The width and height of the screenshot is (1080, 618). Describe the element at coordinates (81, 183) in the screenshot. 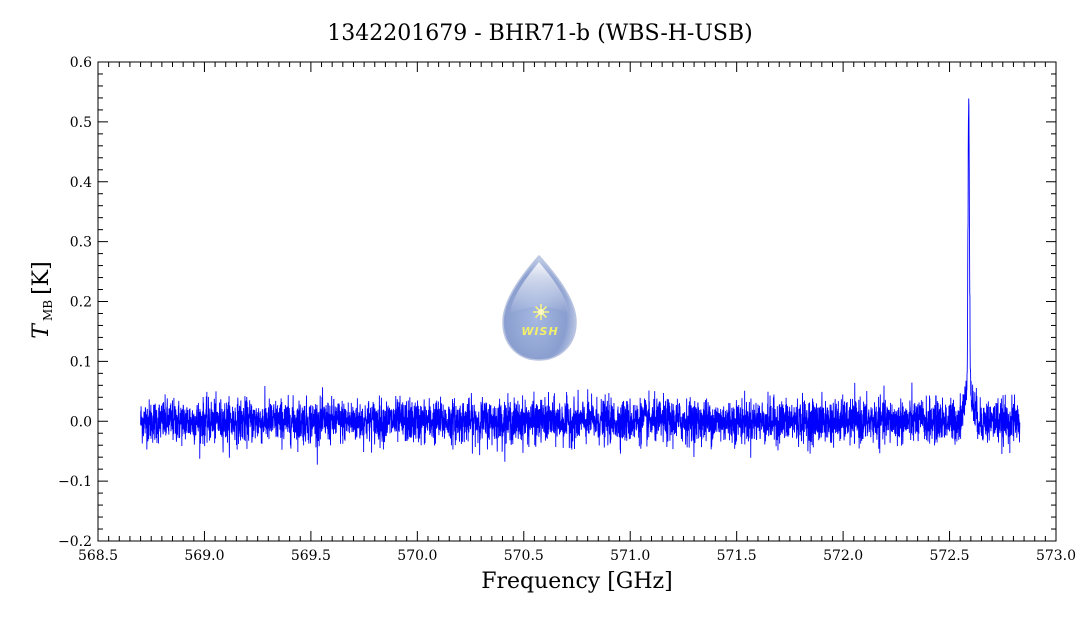

I see `y-tick-label: 0.4` at that location.